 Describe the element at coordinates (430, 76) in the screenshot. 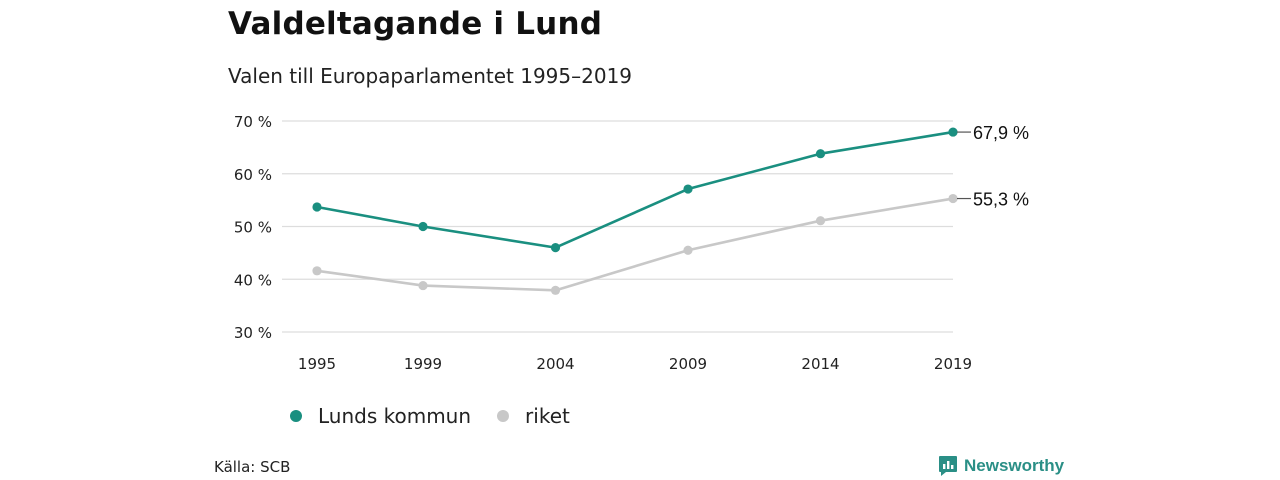

I see `chart-subtitle: Valen till Europaparlamentet 1995–2019` at that location.